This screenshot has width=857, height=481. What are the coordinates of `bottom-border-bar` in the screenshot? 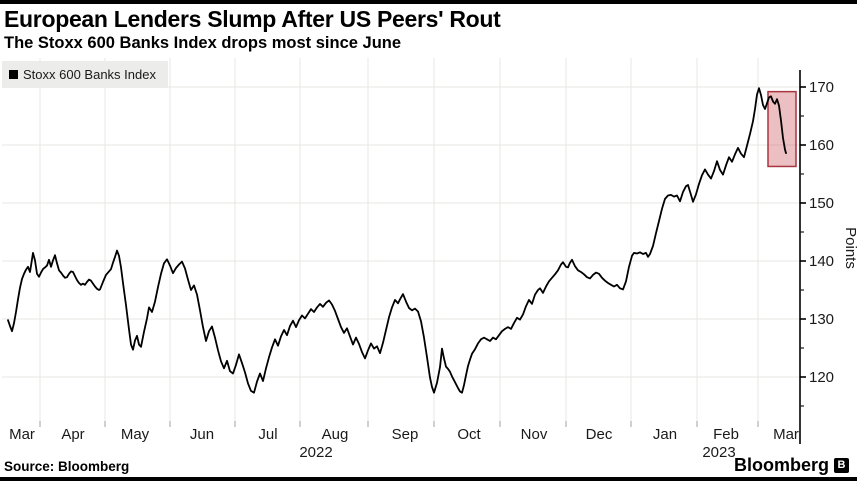 It's located at (428, 479).